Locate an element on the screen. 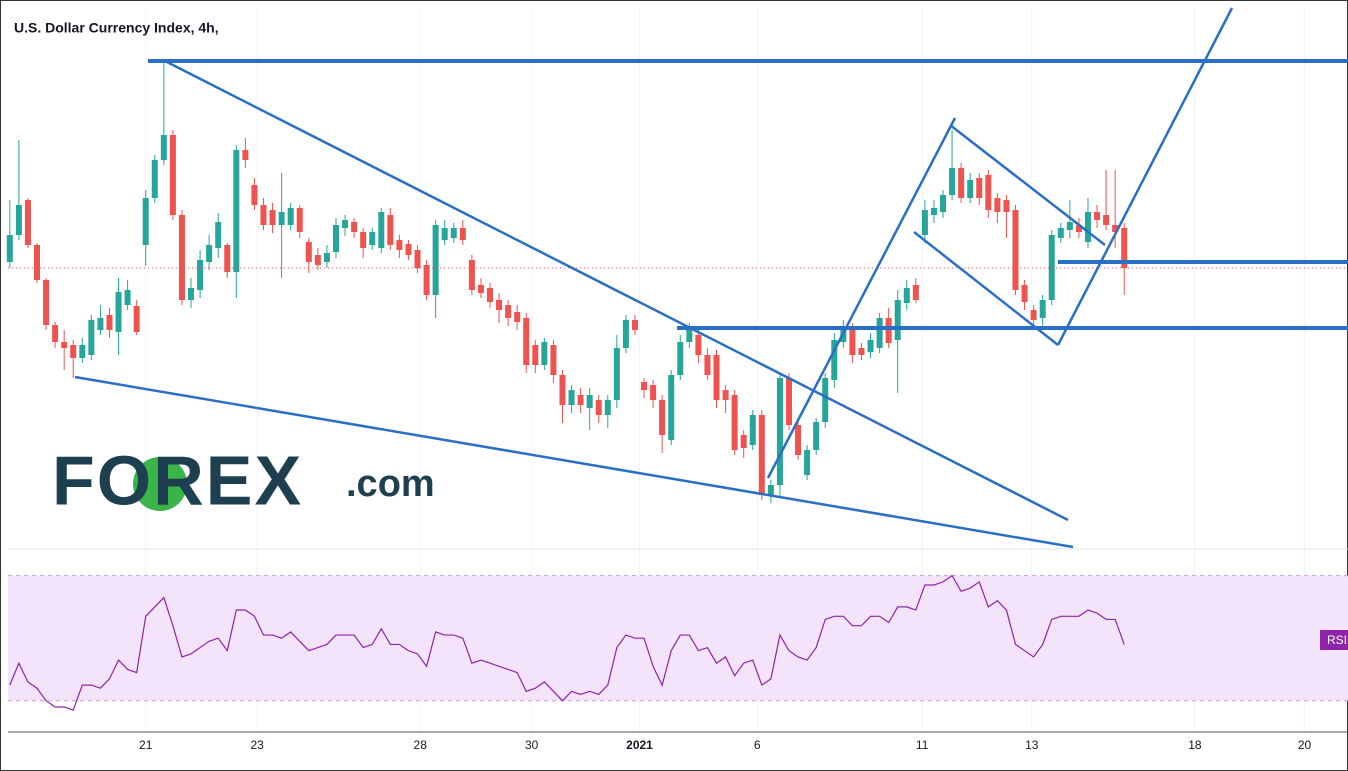  x-tick-label: 11 is located at coordinates (922, 745).